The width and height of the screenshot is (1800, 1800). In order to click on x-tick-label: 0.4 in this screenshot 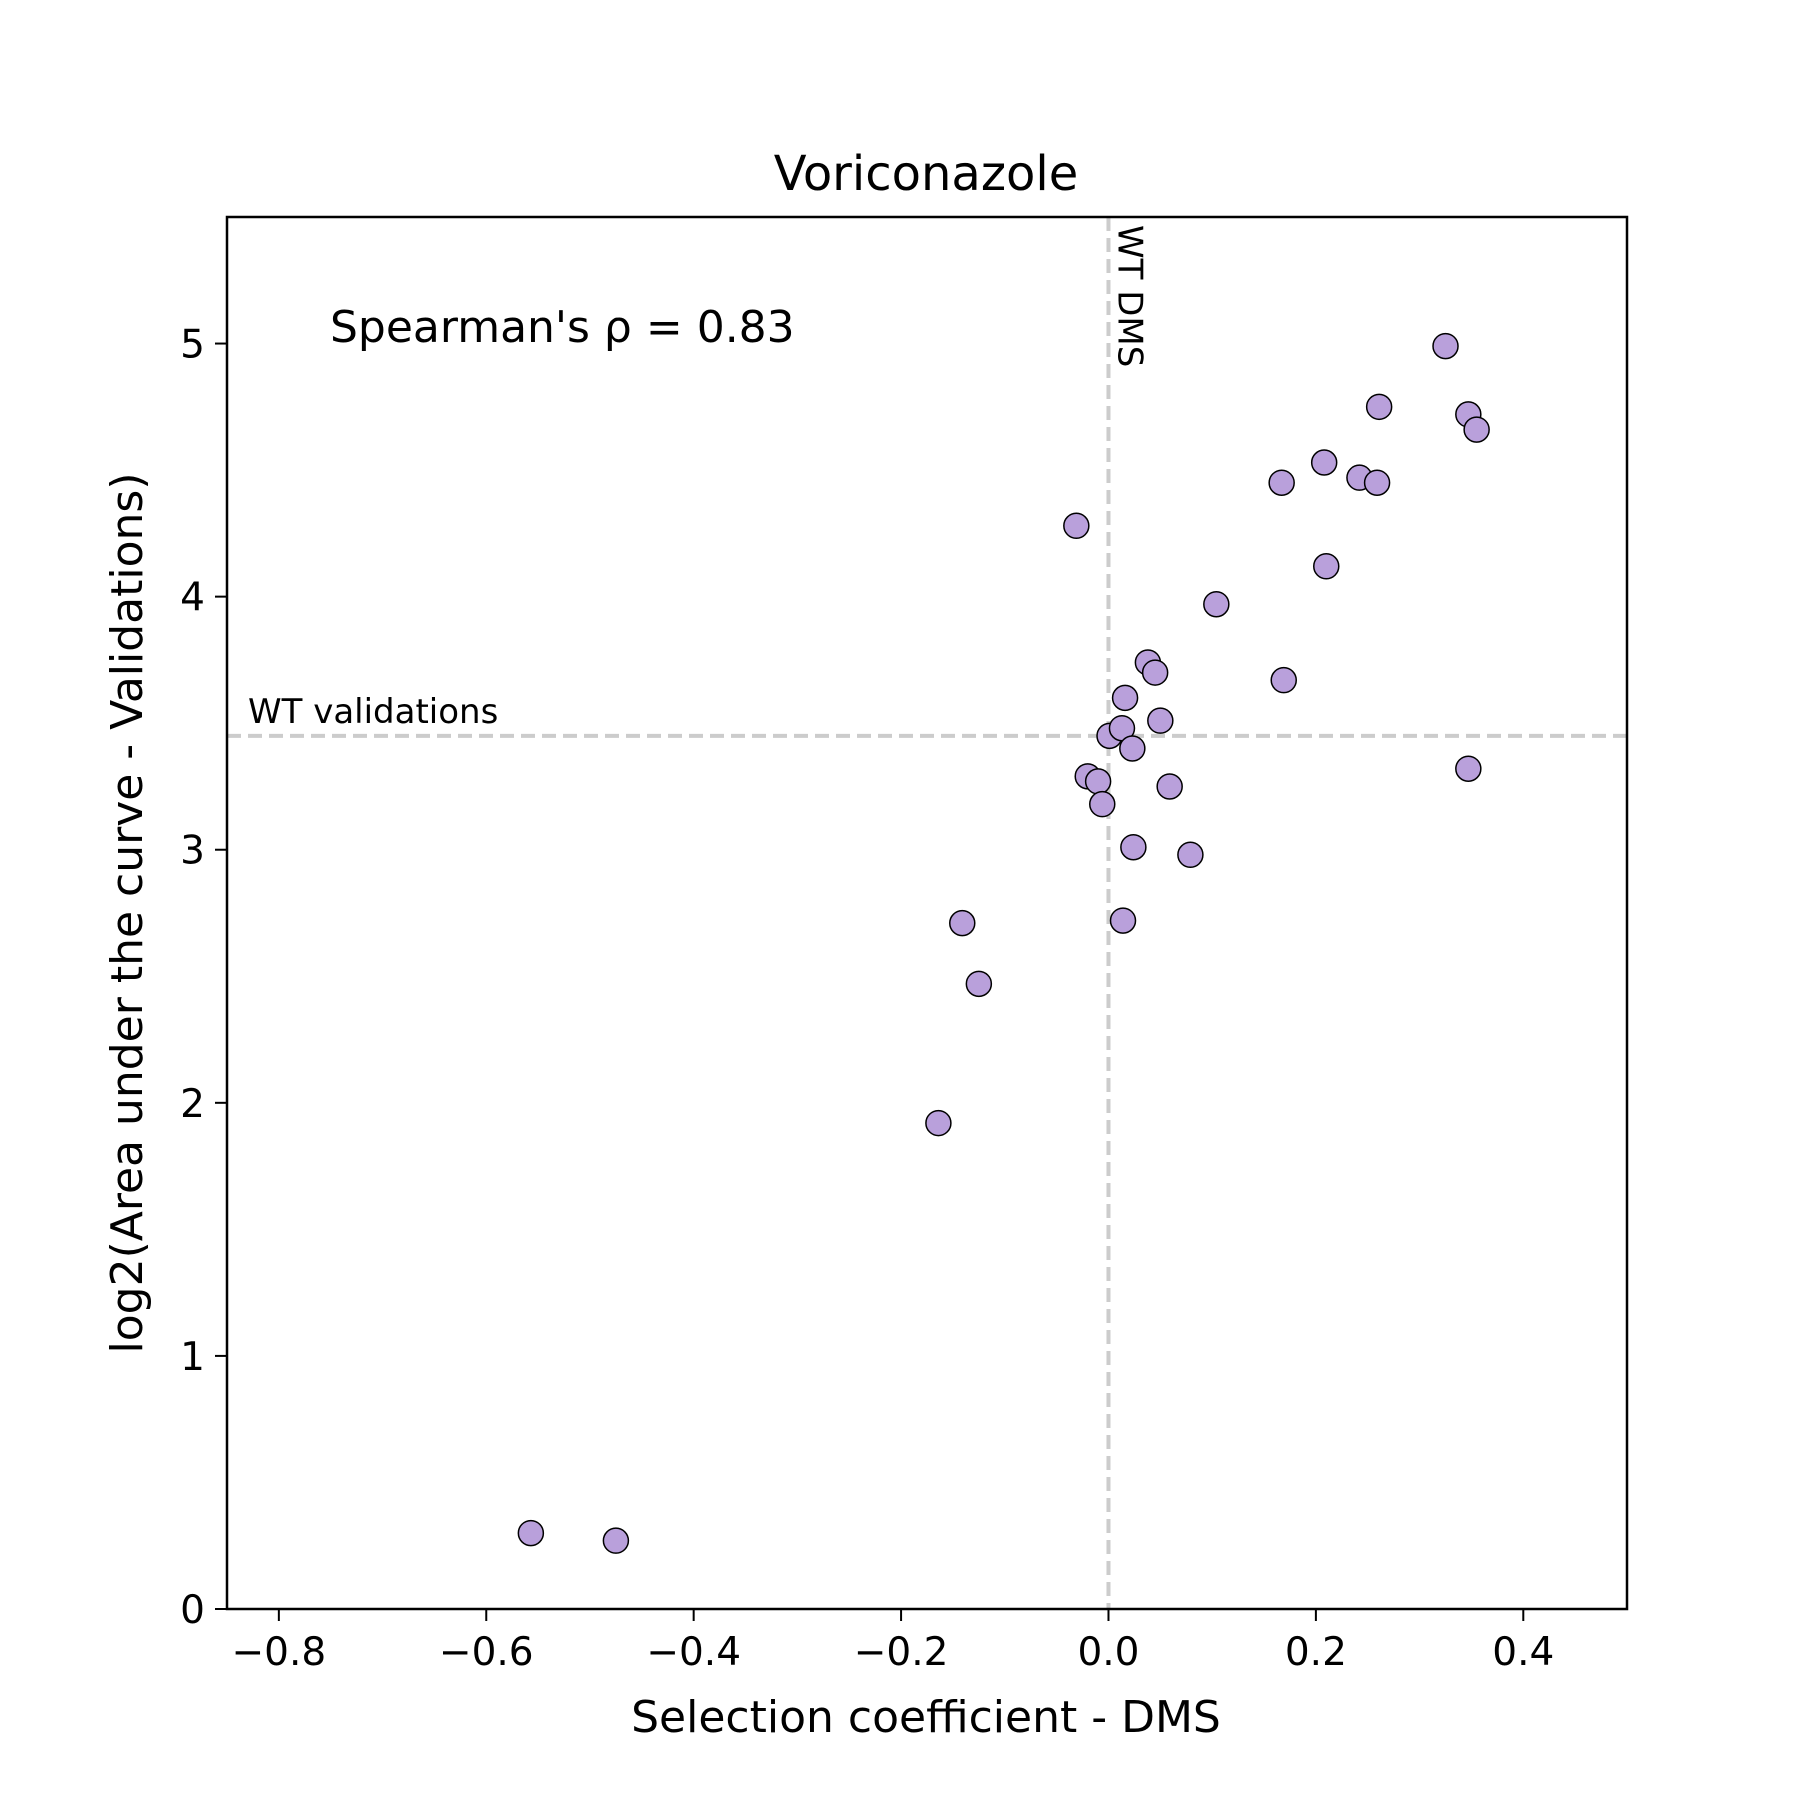, I will do `click(1523, 1652)`.